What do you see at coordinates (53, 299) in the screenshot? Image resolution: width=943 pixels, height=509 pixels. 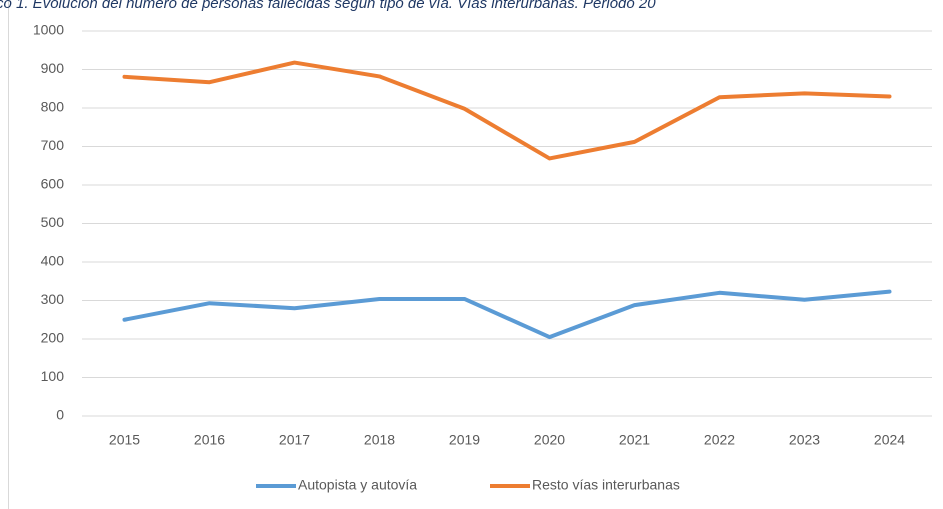 I see `y-tick-label: 300` at bounding box center [53, 299].